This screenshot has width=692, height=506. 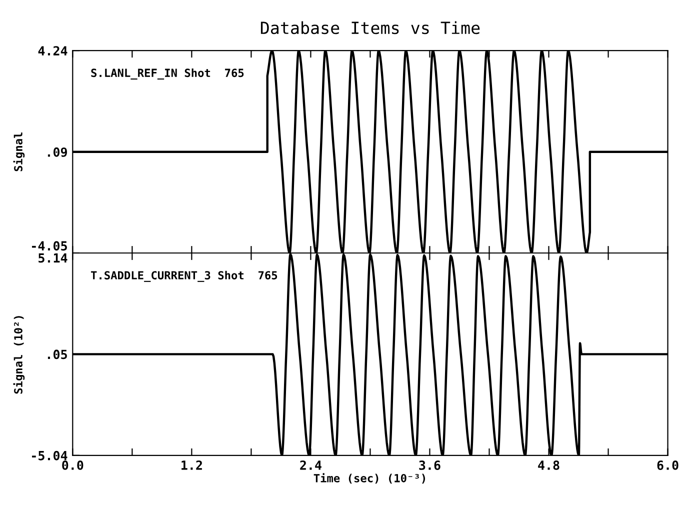 I want to click on y-axis-title: Signal, so click(x=19, y=152).